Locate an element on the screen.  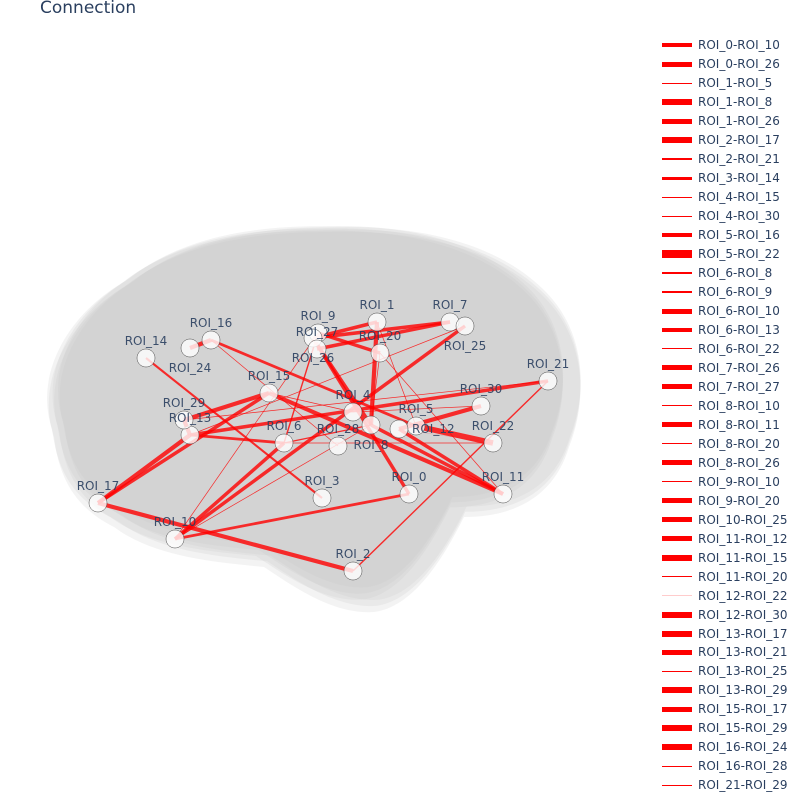
legend-item: ROI_3-ROI_14 is located at coordinates (725, 178).